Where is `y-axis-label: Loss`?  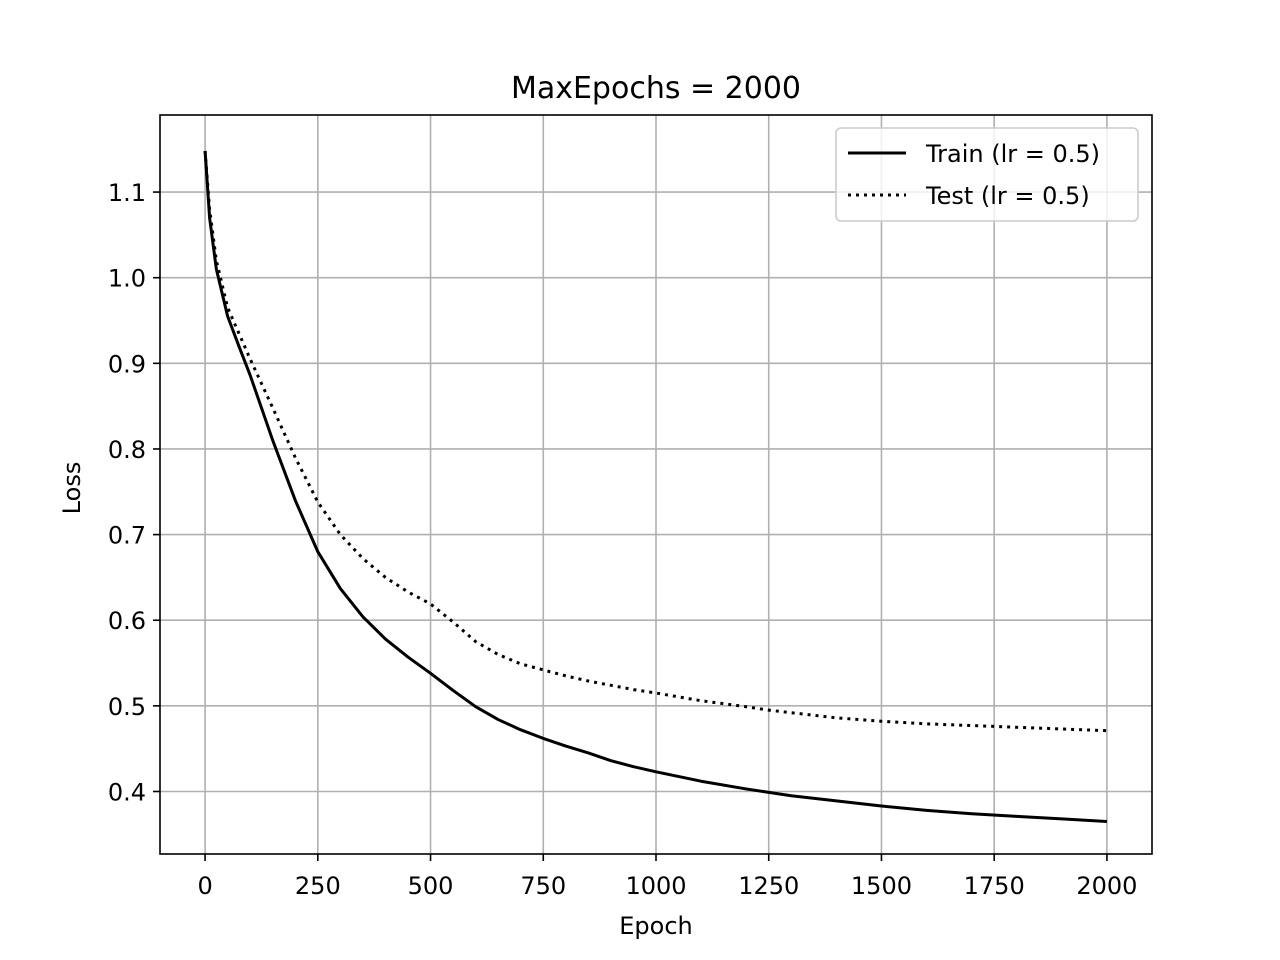 y-axis-label: Loss is located at coordinates (72, 488).